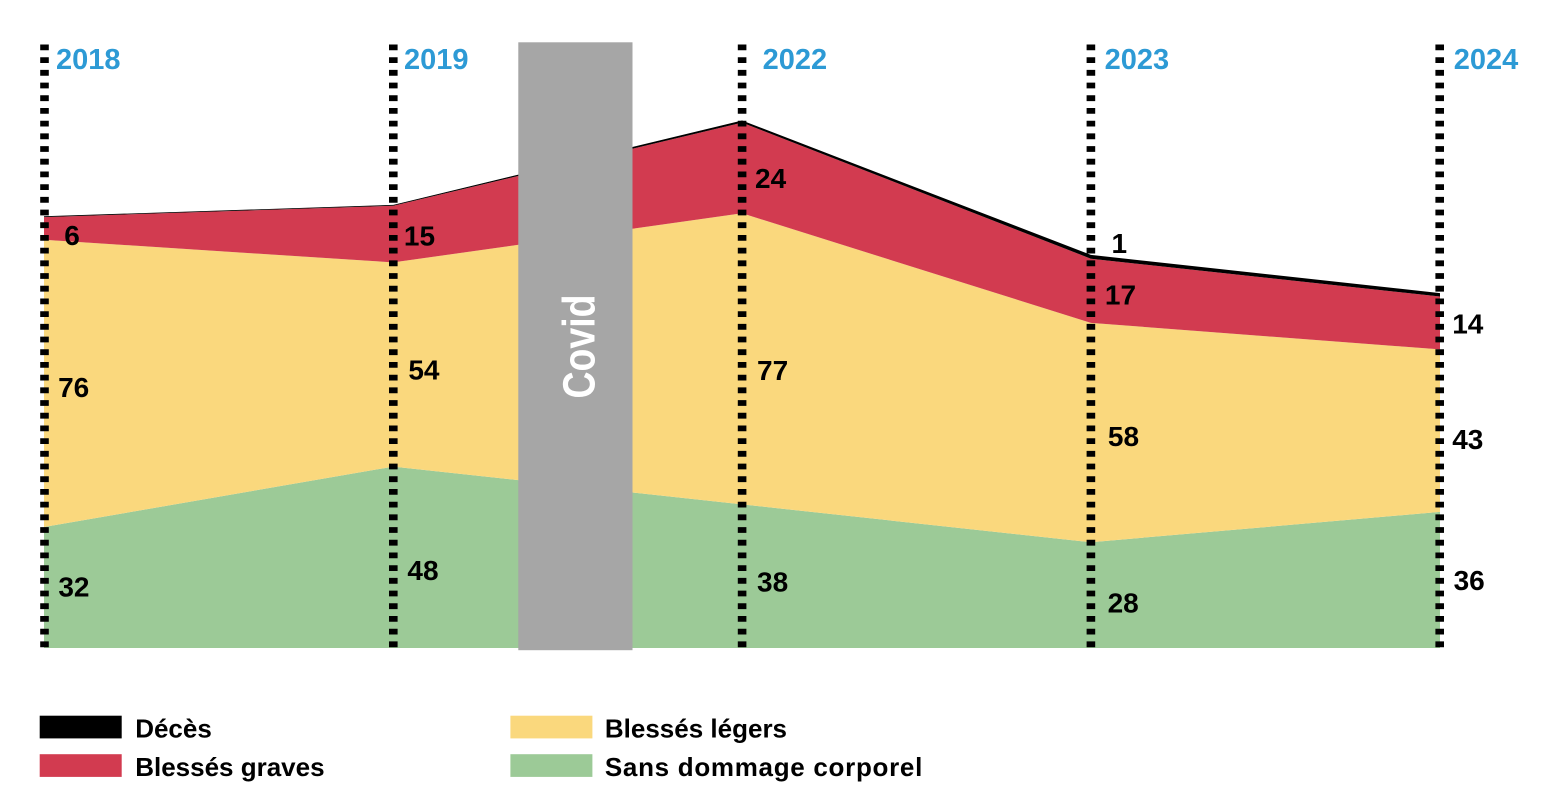  Describe the element at coordinates (1120, 243) in the screenshot. I see `svg-text: 1` at that location.